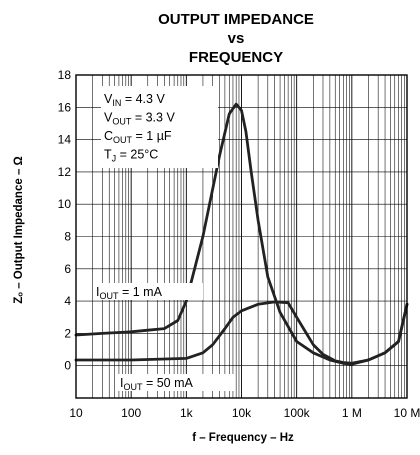 The image size is (420, 455). I want to click on x-axis-label: f – Frequency – Hz, so click(243, 438).